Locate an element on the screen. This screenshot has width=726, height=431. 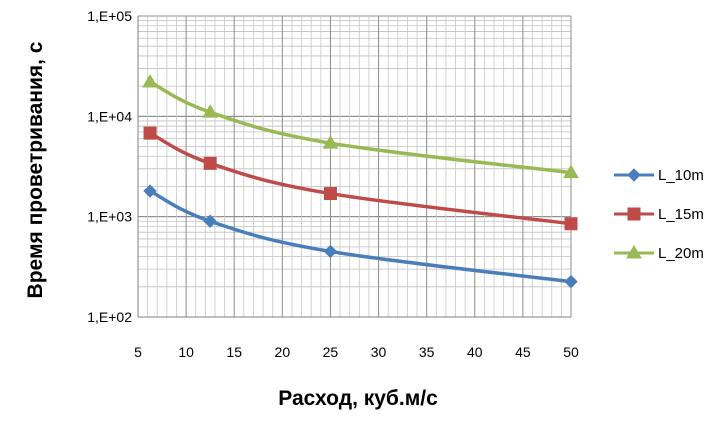
series-L_20m is located at coordinates (360, 126).